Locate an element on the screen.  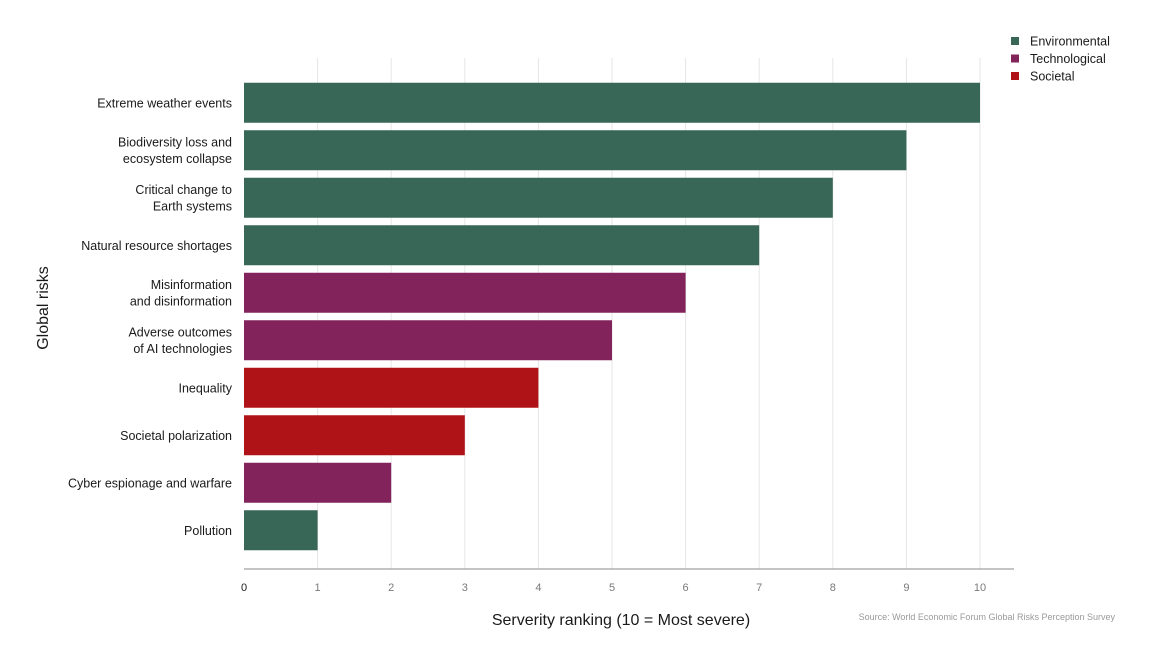
x-tick-label: 8 is located at coordinates (833, 588).